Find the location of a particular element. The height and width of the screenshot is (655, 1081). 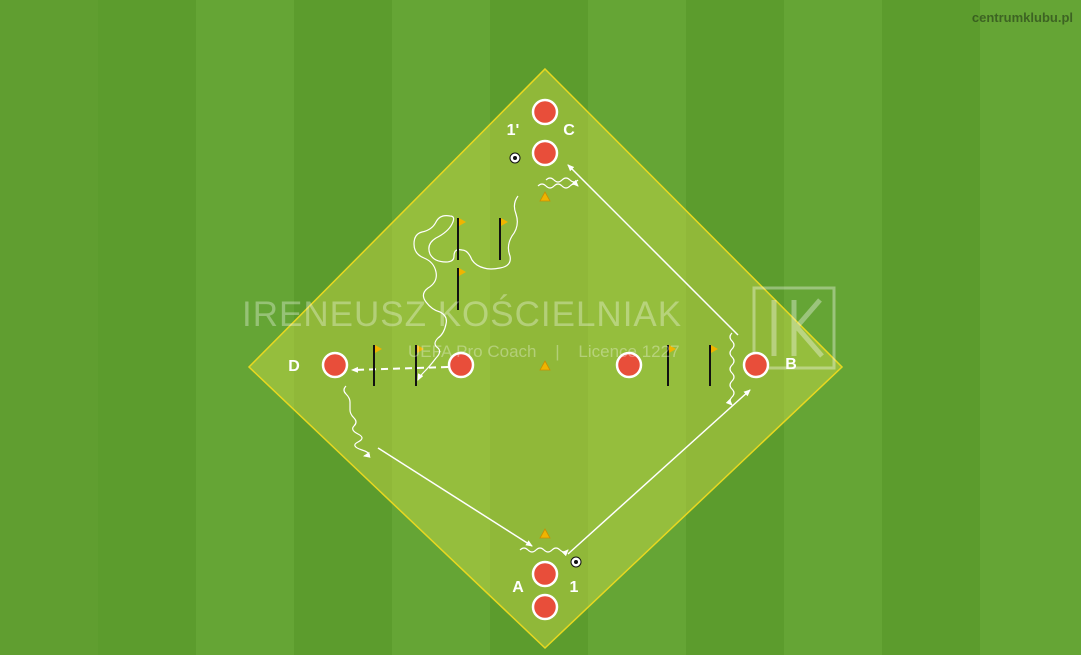

coach-subtitle-watermark: UEFA Pro Coach | Licence 1227 is located at coordinates (544, 352).